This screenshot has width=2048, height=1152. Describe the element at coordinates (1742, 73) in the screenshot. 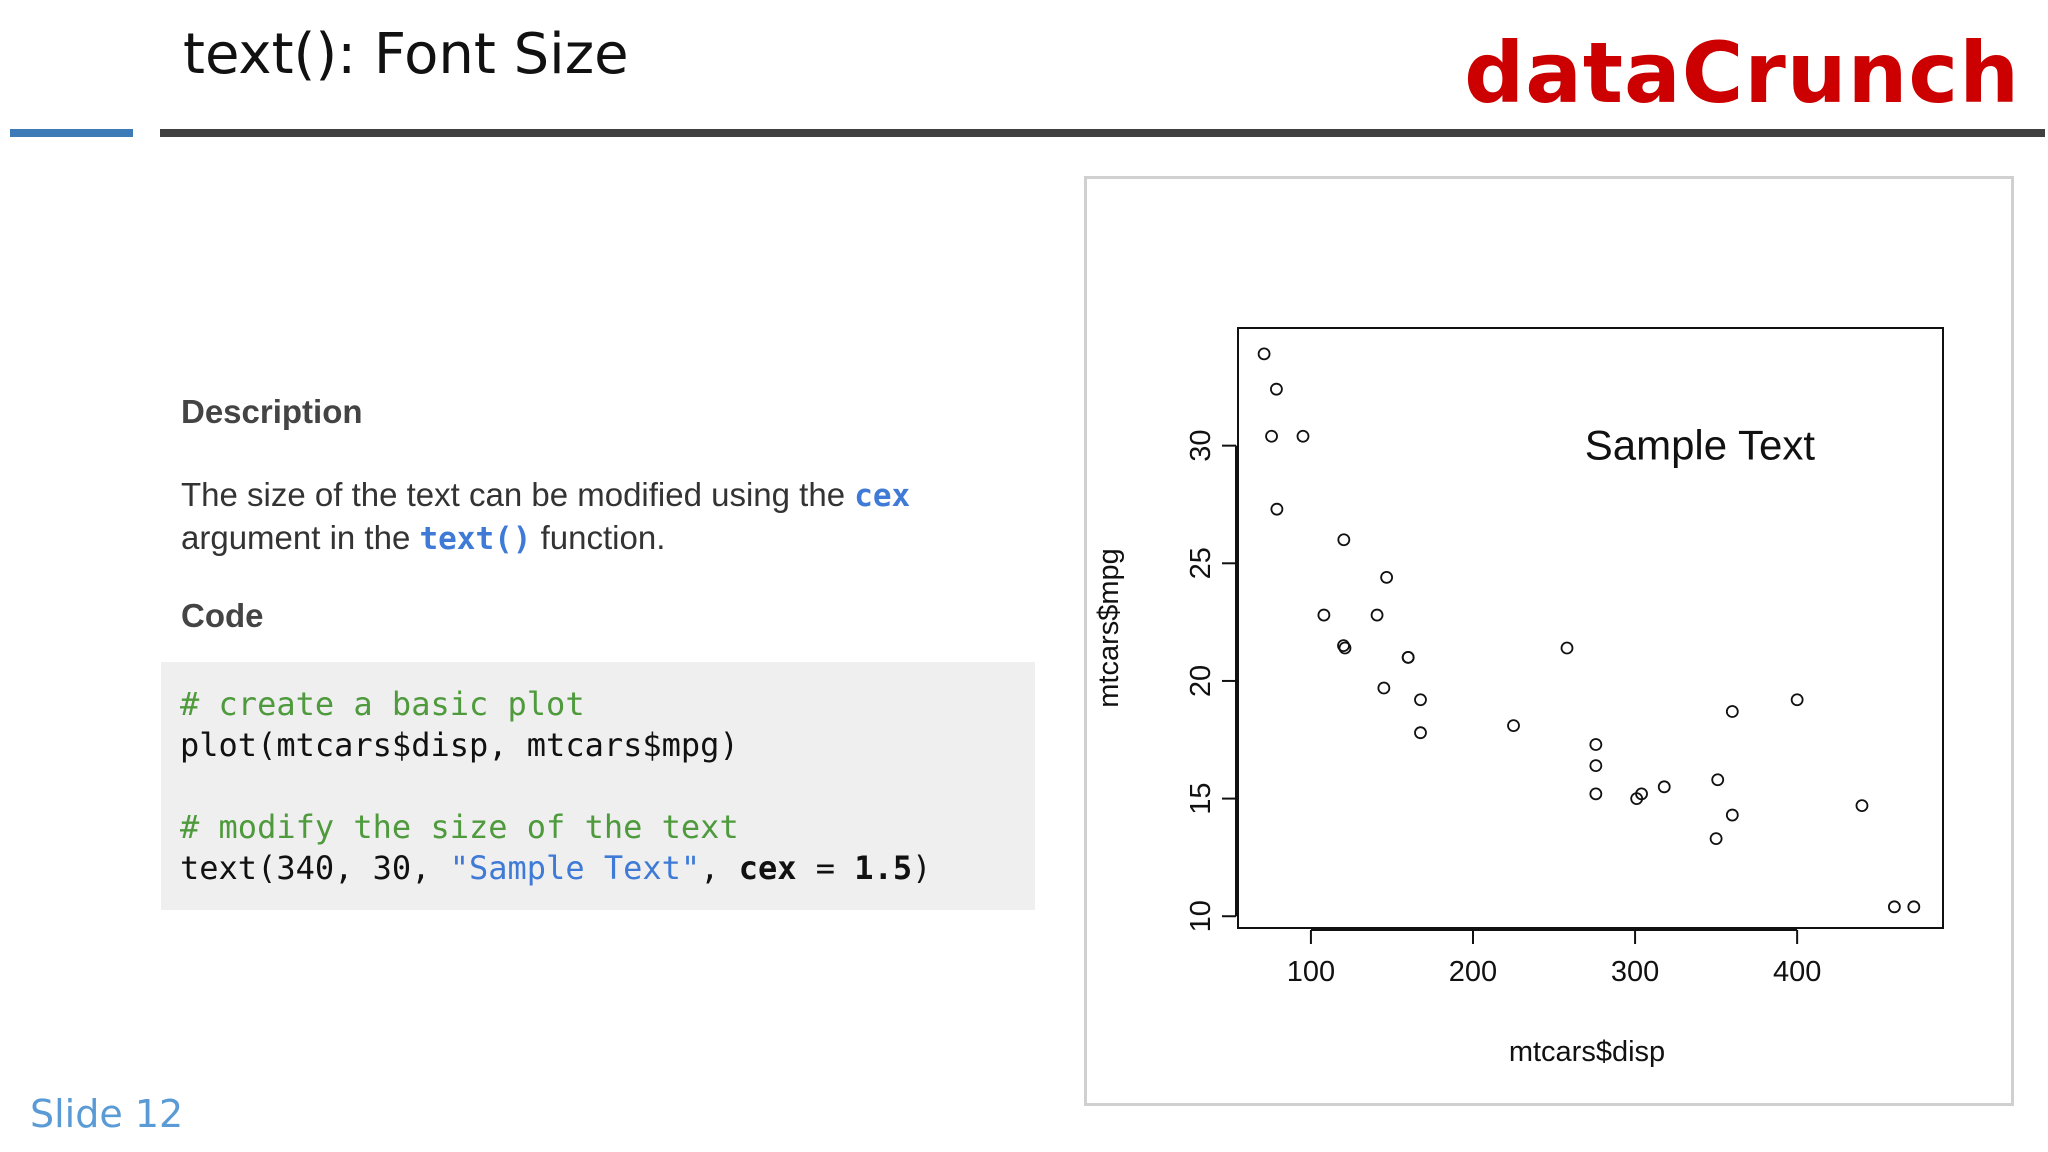

I see `brand-logo-text: dataCrunch` at that location.